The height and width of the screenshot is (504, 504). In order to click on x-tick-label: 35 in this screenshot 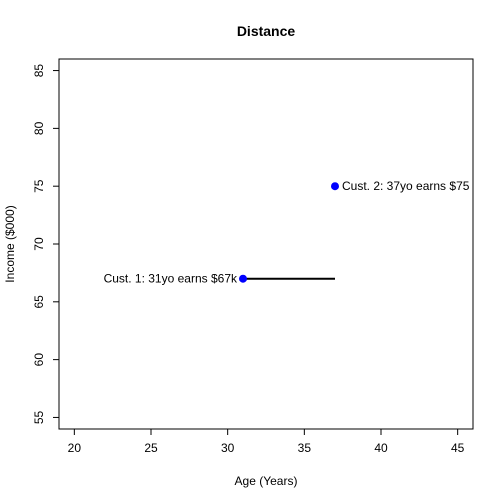, I will do `click(305, 448)`.